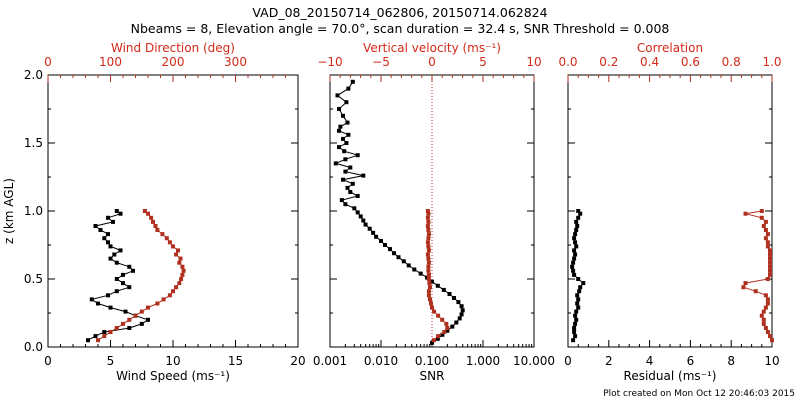 This screenshot has width=800, height=400. Describe the element at coordinates (172, 361) in the screenshot. I see `xtick-label: 10` at that location.